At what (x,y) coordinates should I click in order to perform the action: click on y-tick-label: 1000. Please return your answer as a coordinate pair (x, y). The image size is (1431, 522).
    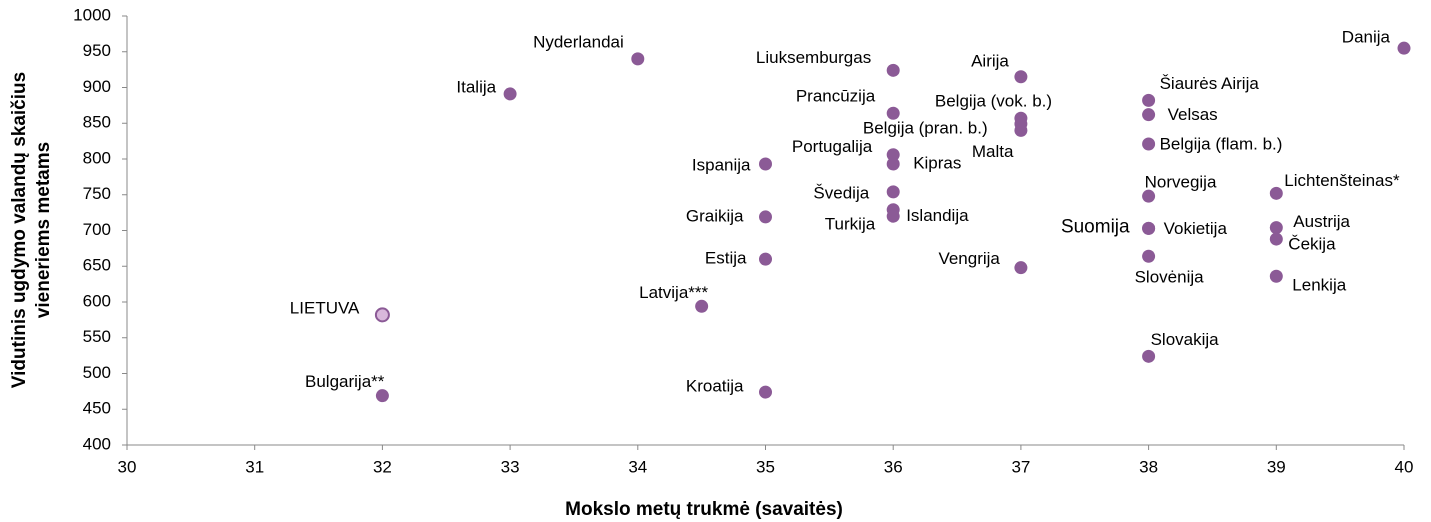
    Looking at the image, I should click on (92, 14).